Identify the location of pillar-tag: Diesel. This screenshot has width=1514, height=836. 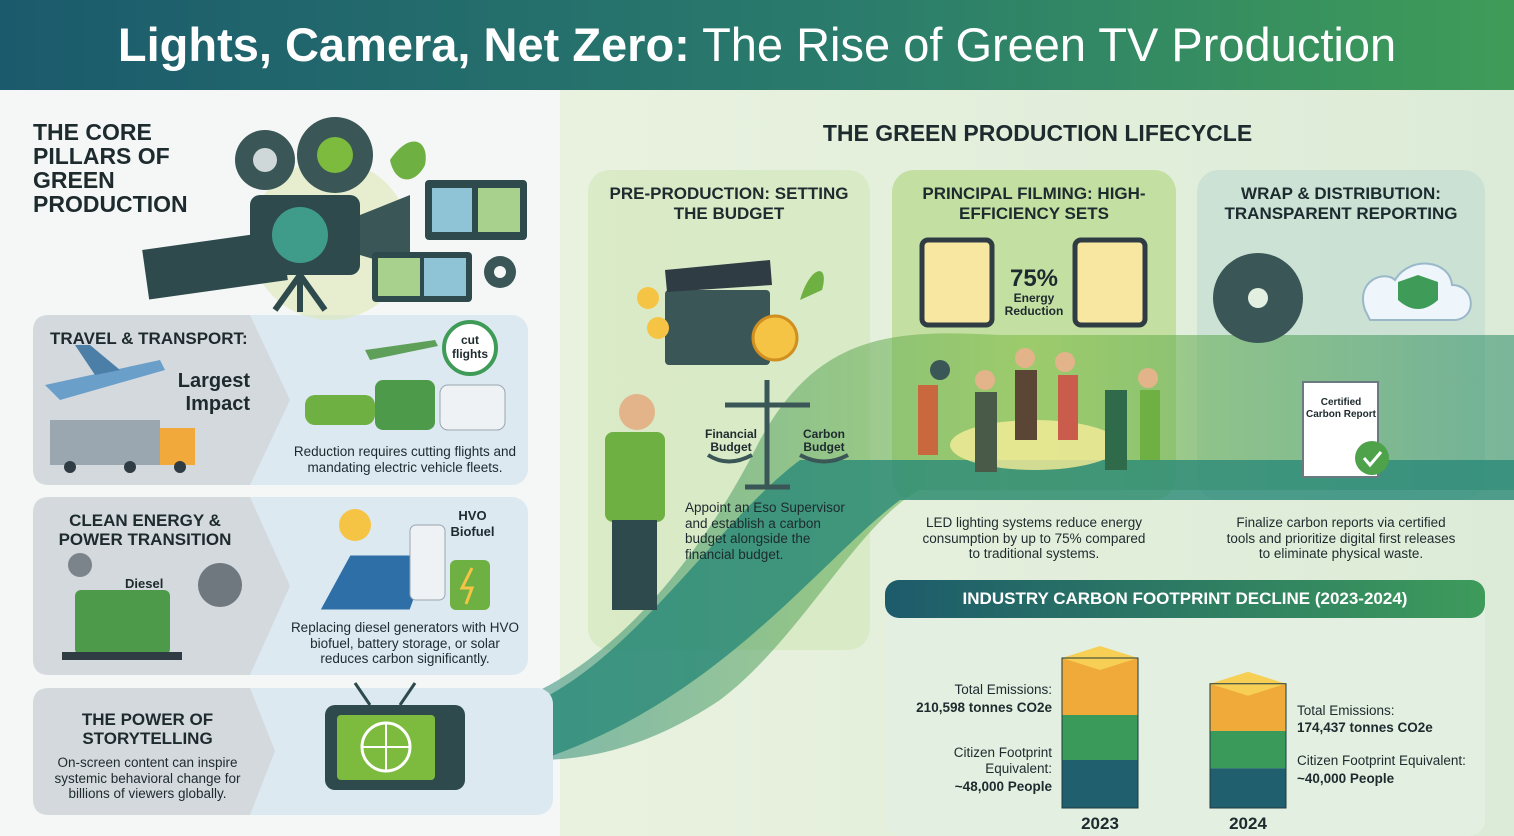
(144, 583).